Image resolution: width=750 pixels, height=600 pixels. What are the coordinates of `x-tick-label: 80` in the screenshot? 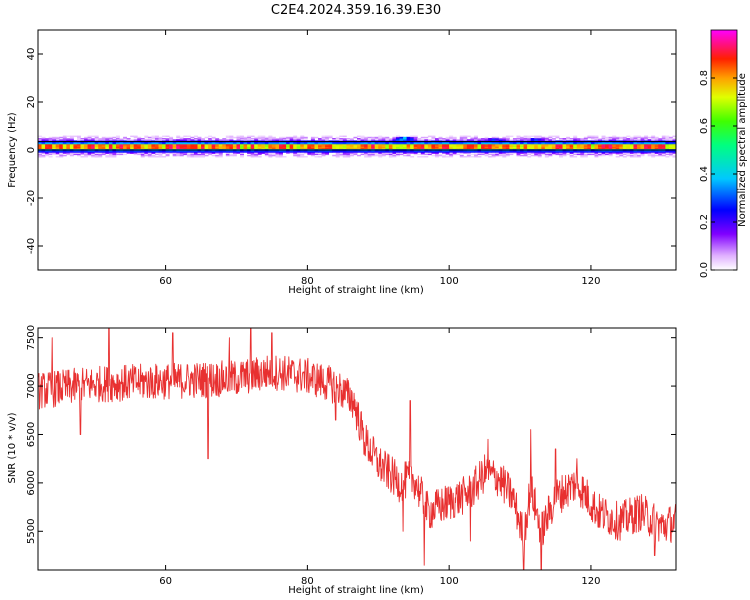 It's located at (307, 581).